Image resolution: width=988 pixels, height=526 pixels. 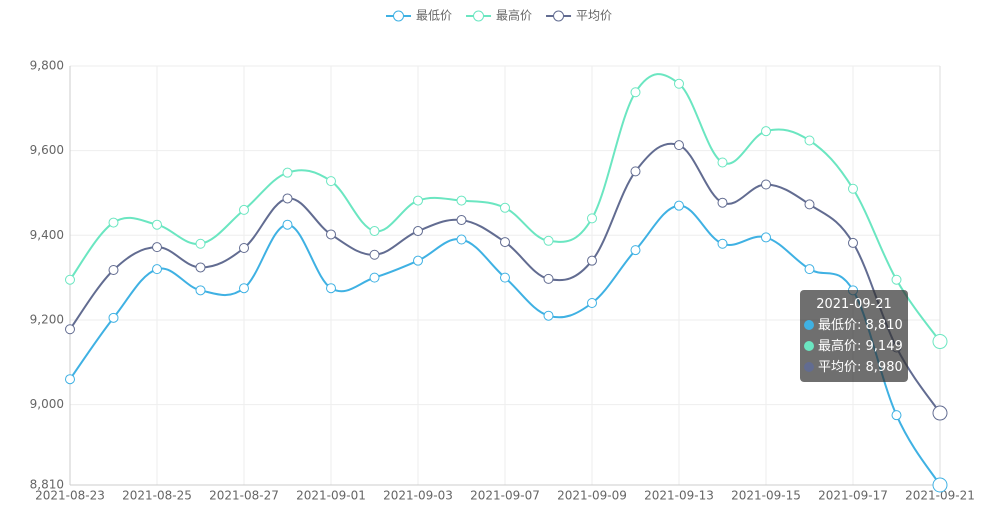 I want to click on legend-label: 最高价, so click(x=514, y=15).